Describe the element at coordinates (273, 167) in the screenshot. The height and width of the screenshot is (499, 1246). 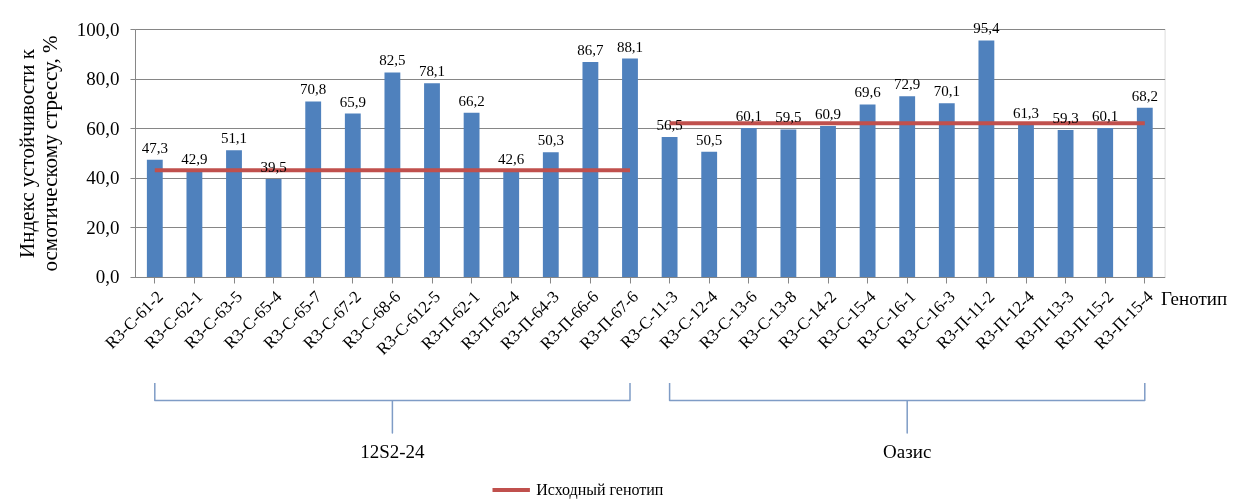
I see `data-label: 39,5` at that location.